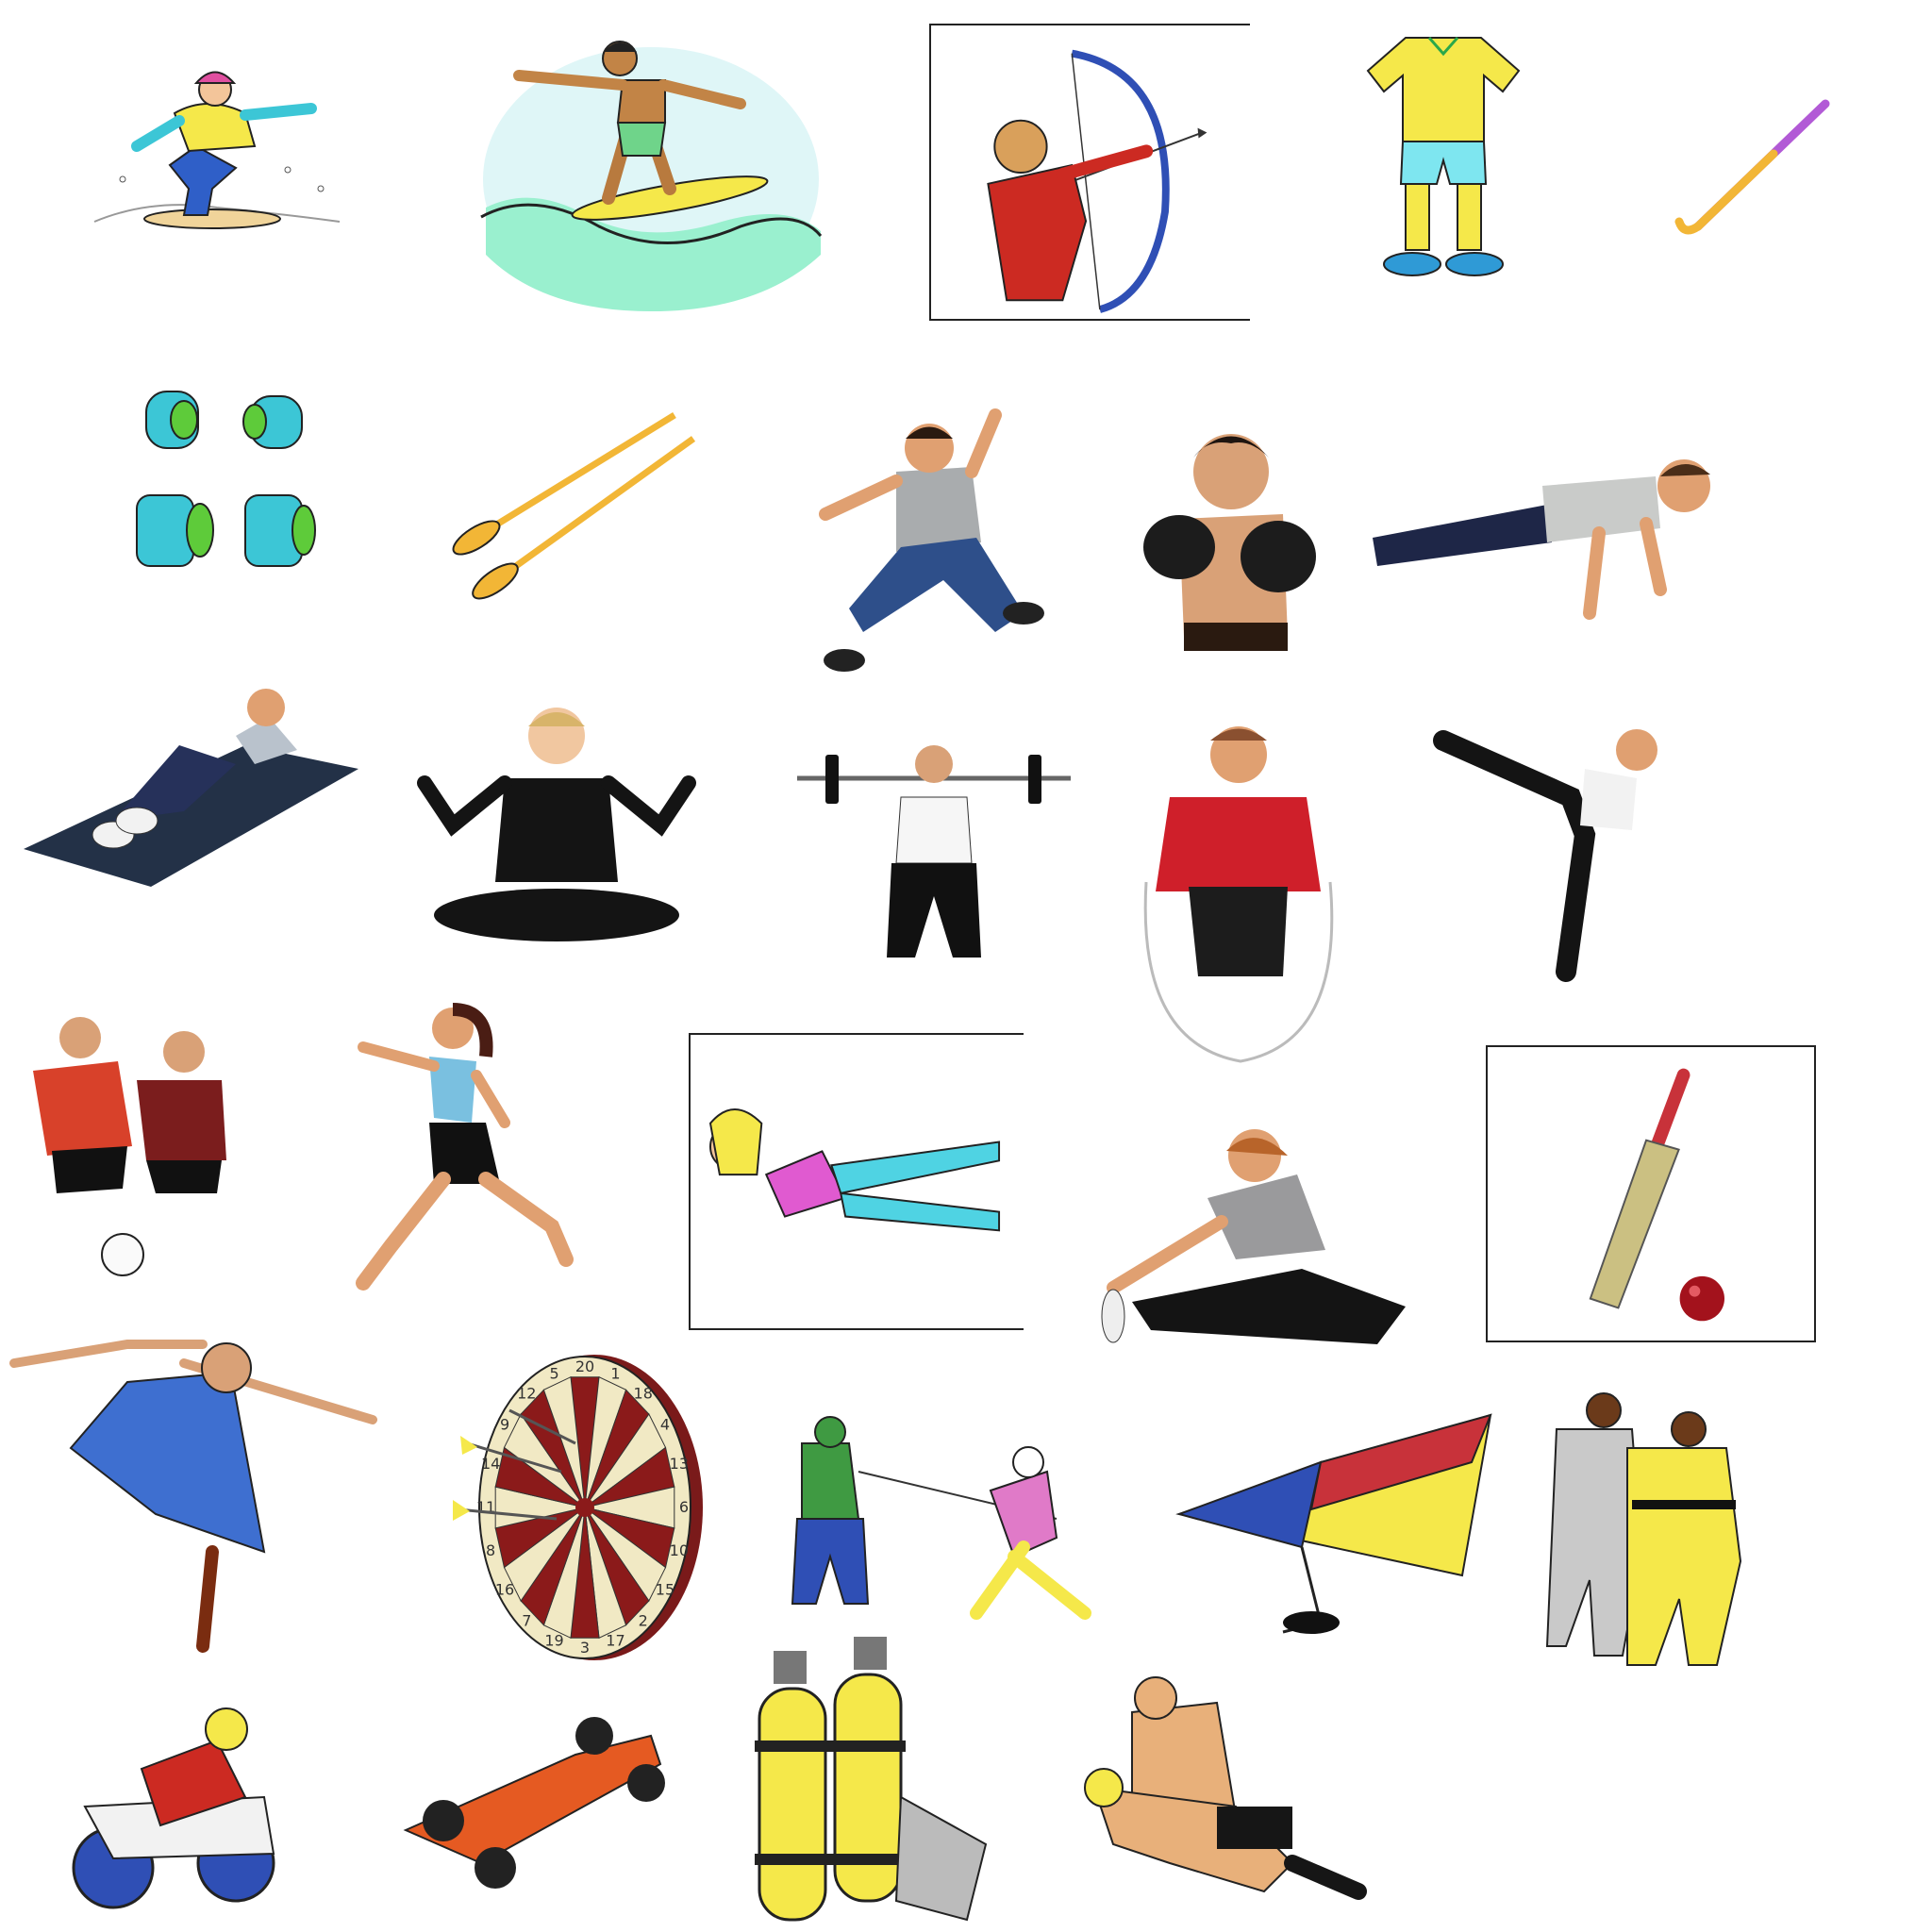 This screenshot has width=1932, height=1932. Describe the element at coordinates (553, 1373) in the screenshot. I see `dartboard-number: 5` at that location.